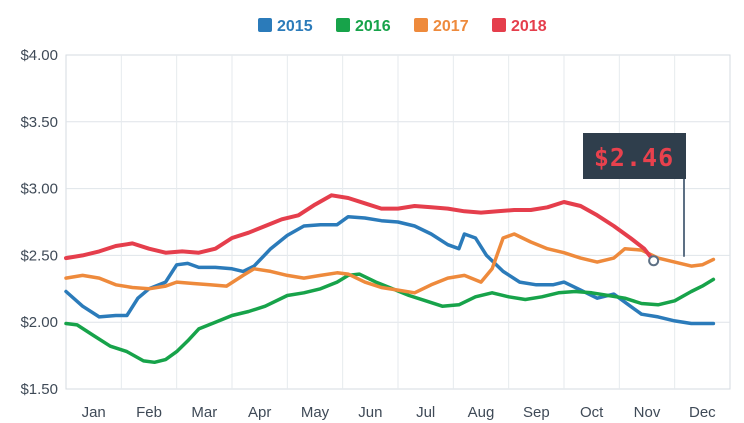 Image resolution: width=744 pixels, height=423 pixels. What do you see at coordinates (451, 26) in the screenshot?
I see `legend-label-2017: 2017` at bounding box center [451, 26].